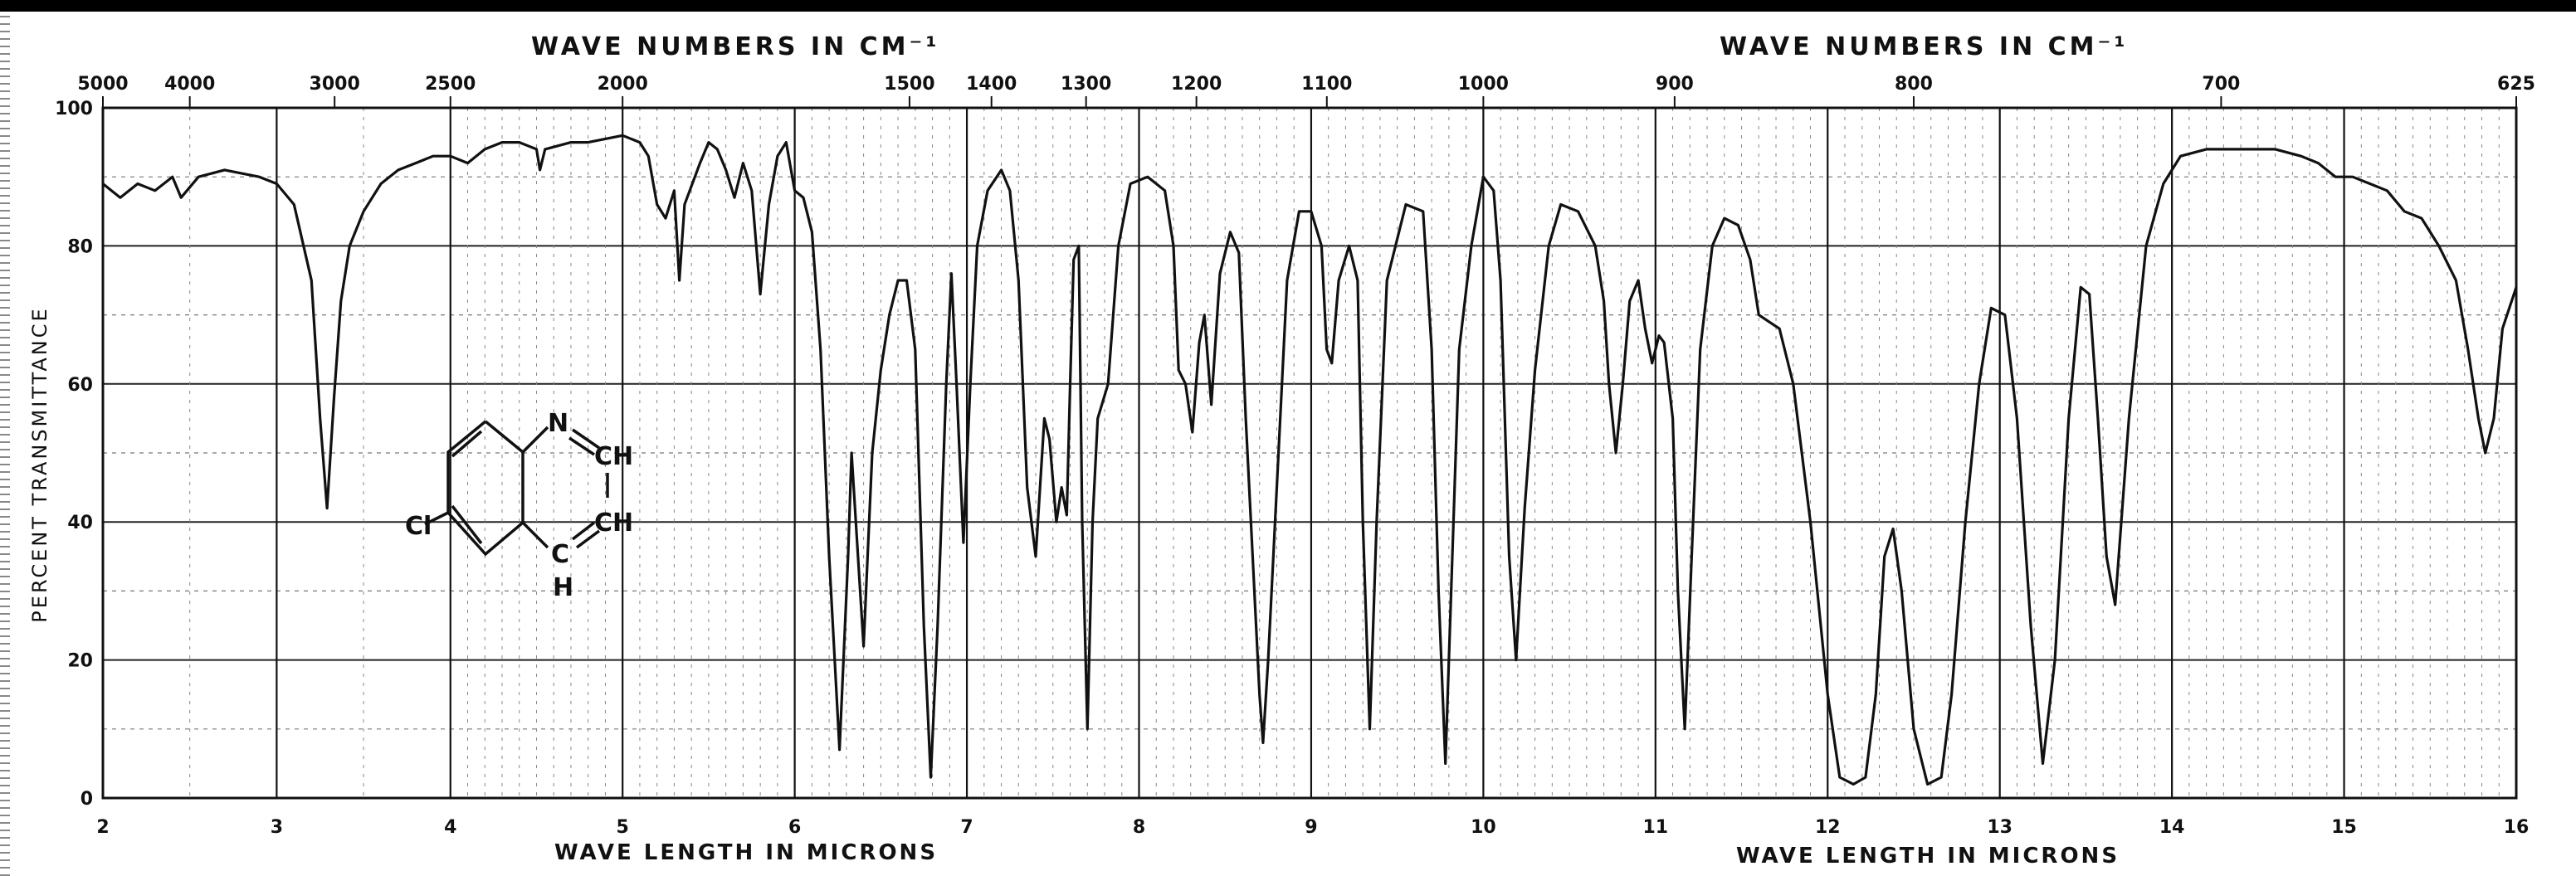 The width and height of the screenshot is (2576, 876). What do you see at coordinates (2172, 827) in the screenshot?
I see `x-tick-label: 14` at bounding box center [2172, 827].